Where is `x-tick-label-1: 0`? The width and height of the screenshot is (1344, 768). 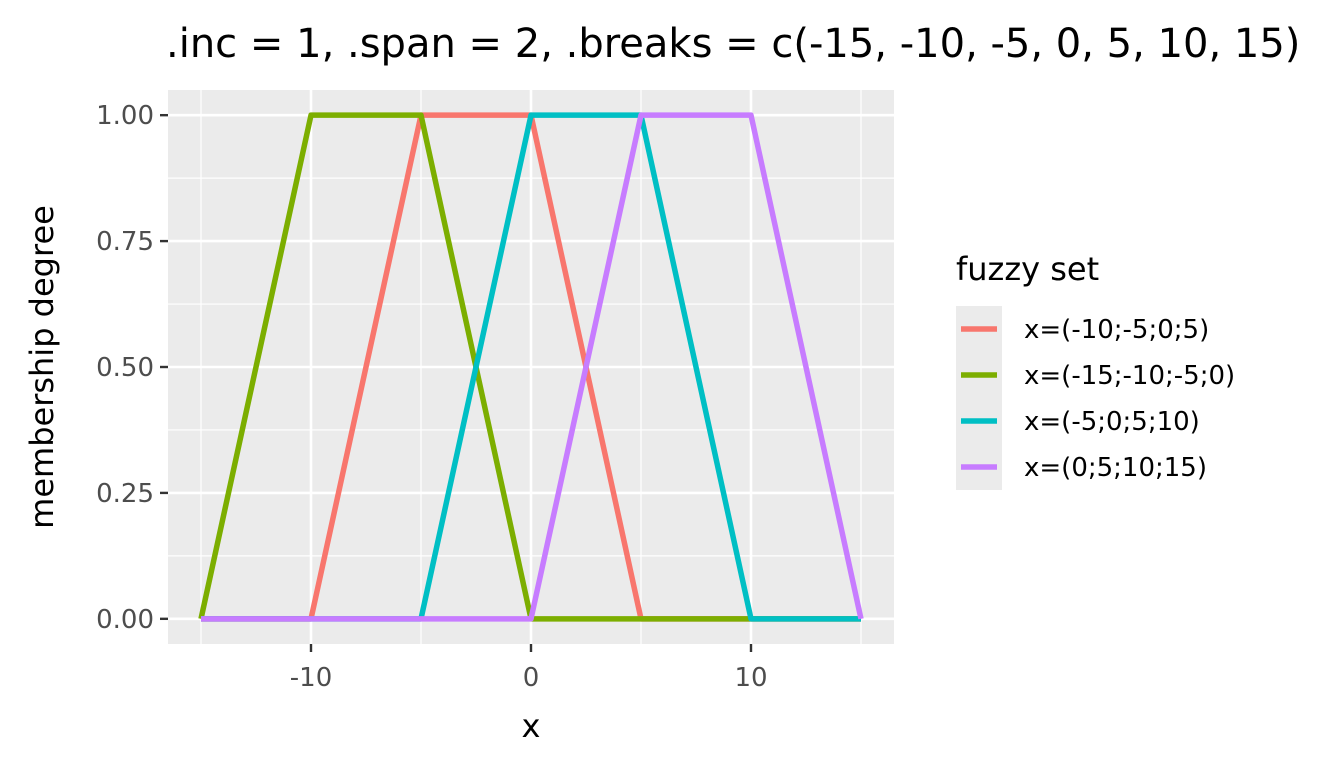 x-tick-label-1: 0 is located at coordinates (531, 678).